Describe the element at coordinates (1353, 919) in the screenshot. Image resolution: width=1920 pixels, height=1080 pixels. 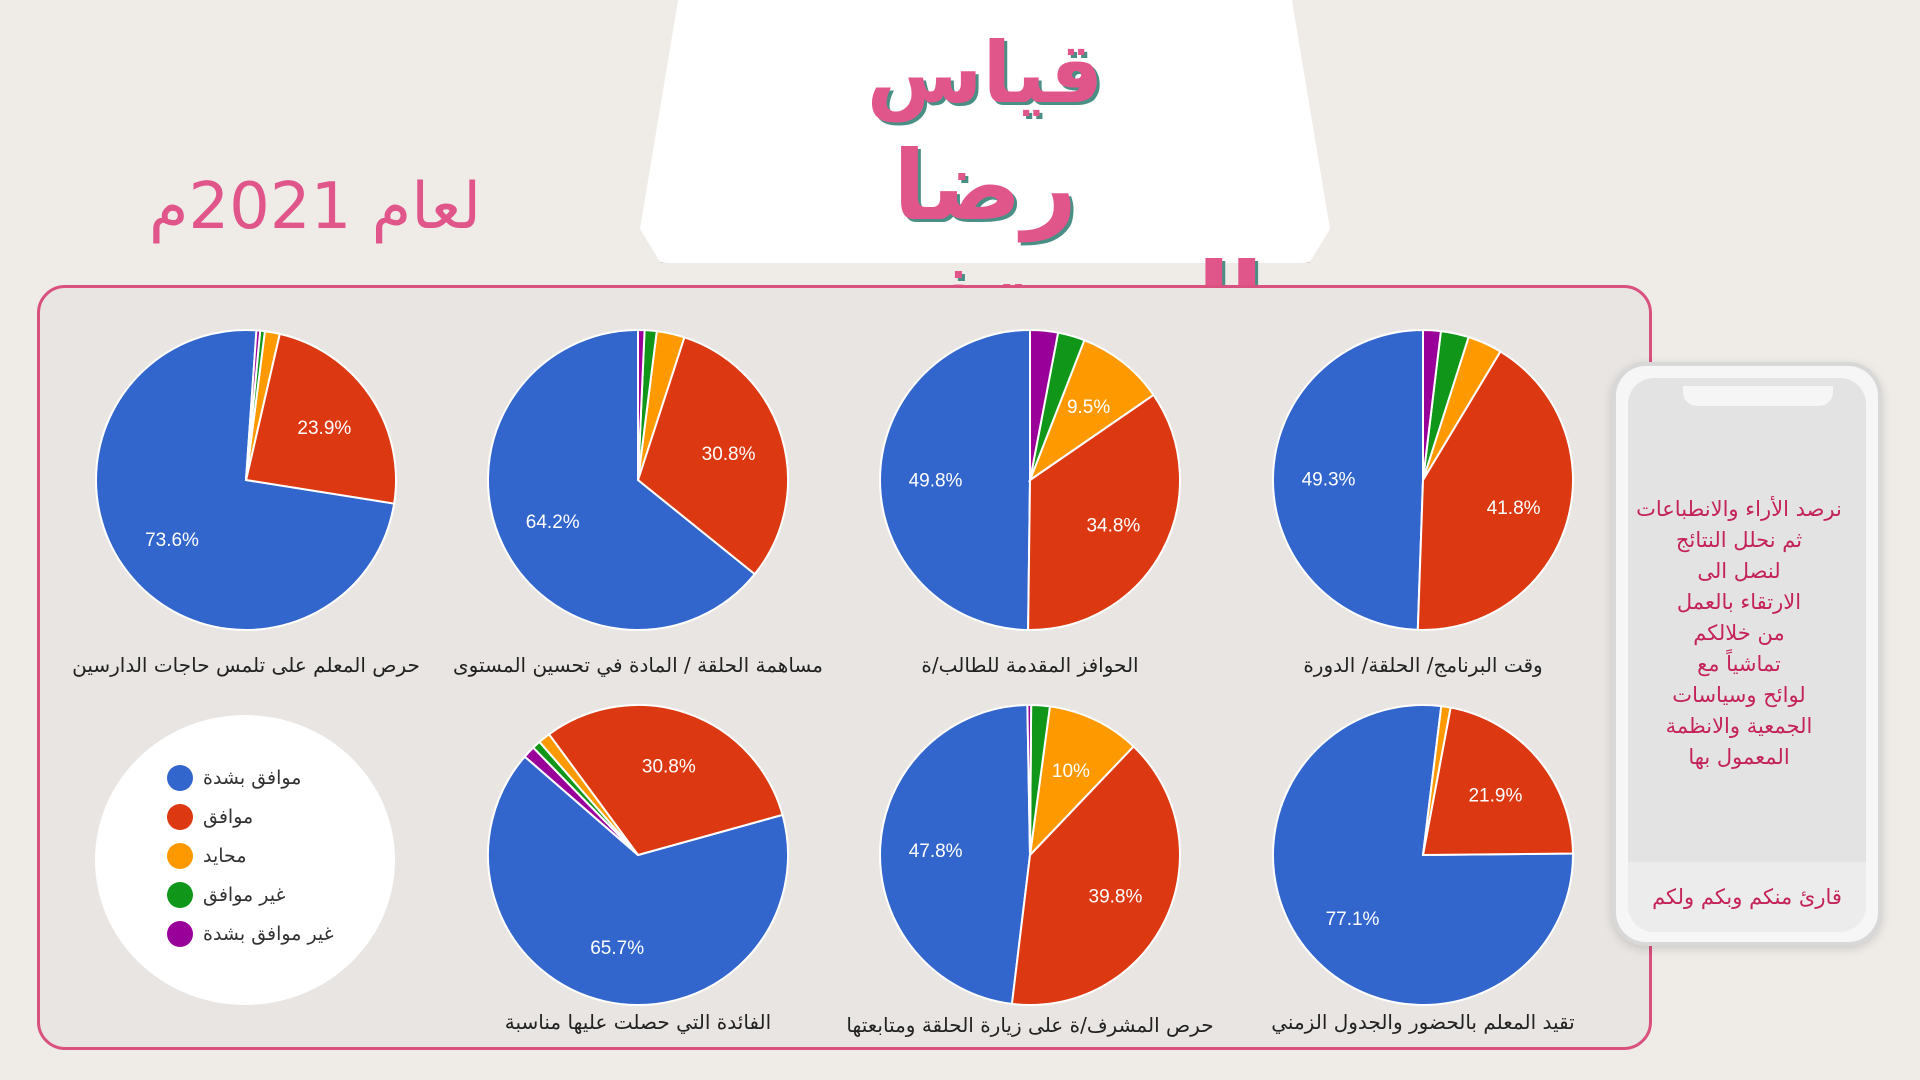
I see `pie-slice-label: 77.1%` at that location.